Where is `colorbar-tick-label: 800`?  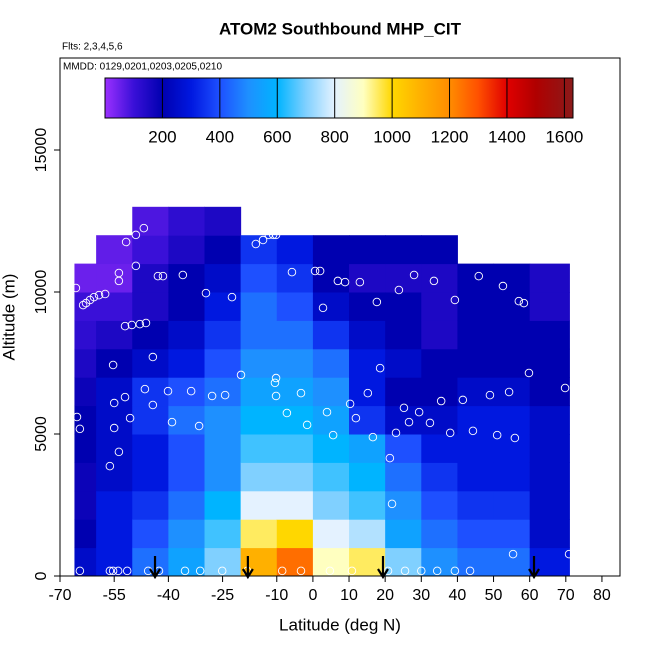 colorbar-tick-label: 800 is located at coordinates (335, 136).